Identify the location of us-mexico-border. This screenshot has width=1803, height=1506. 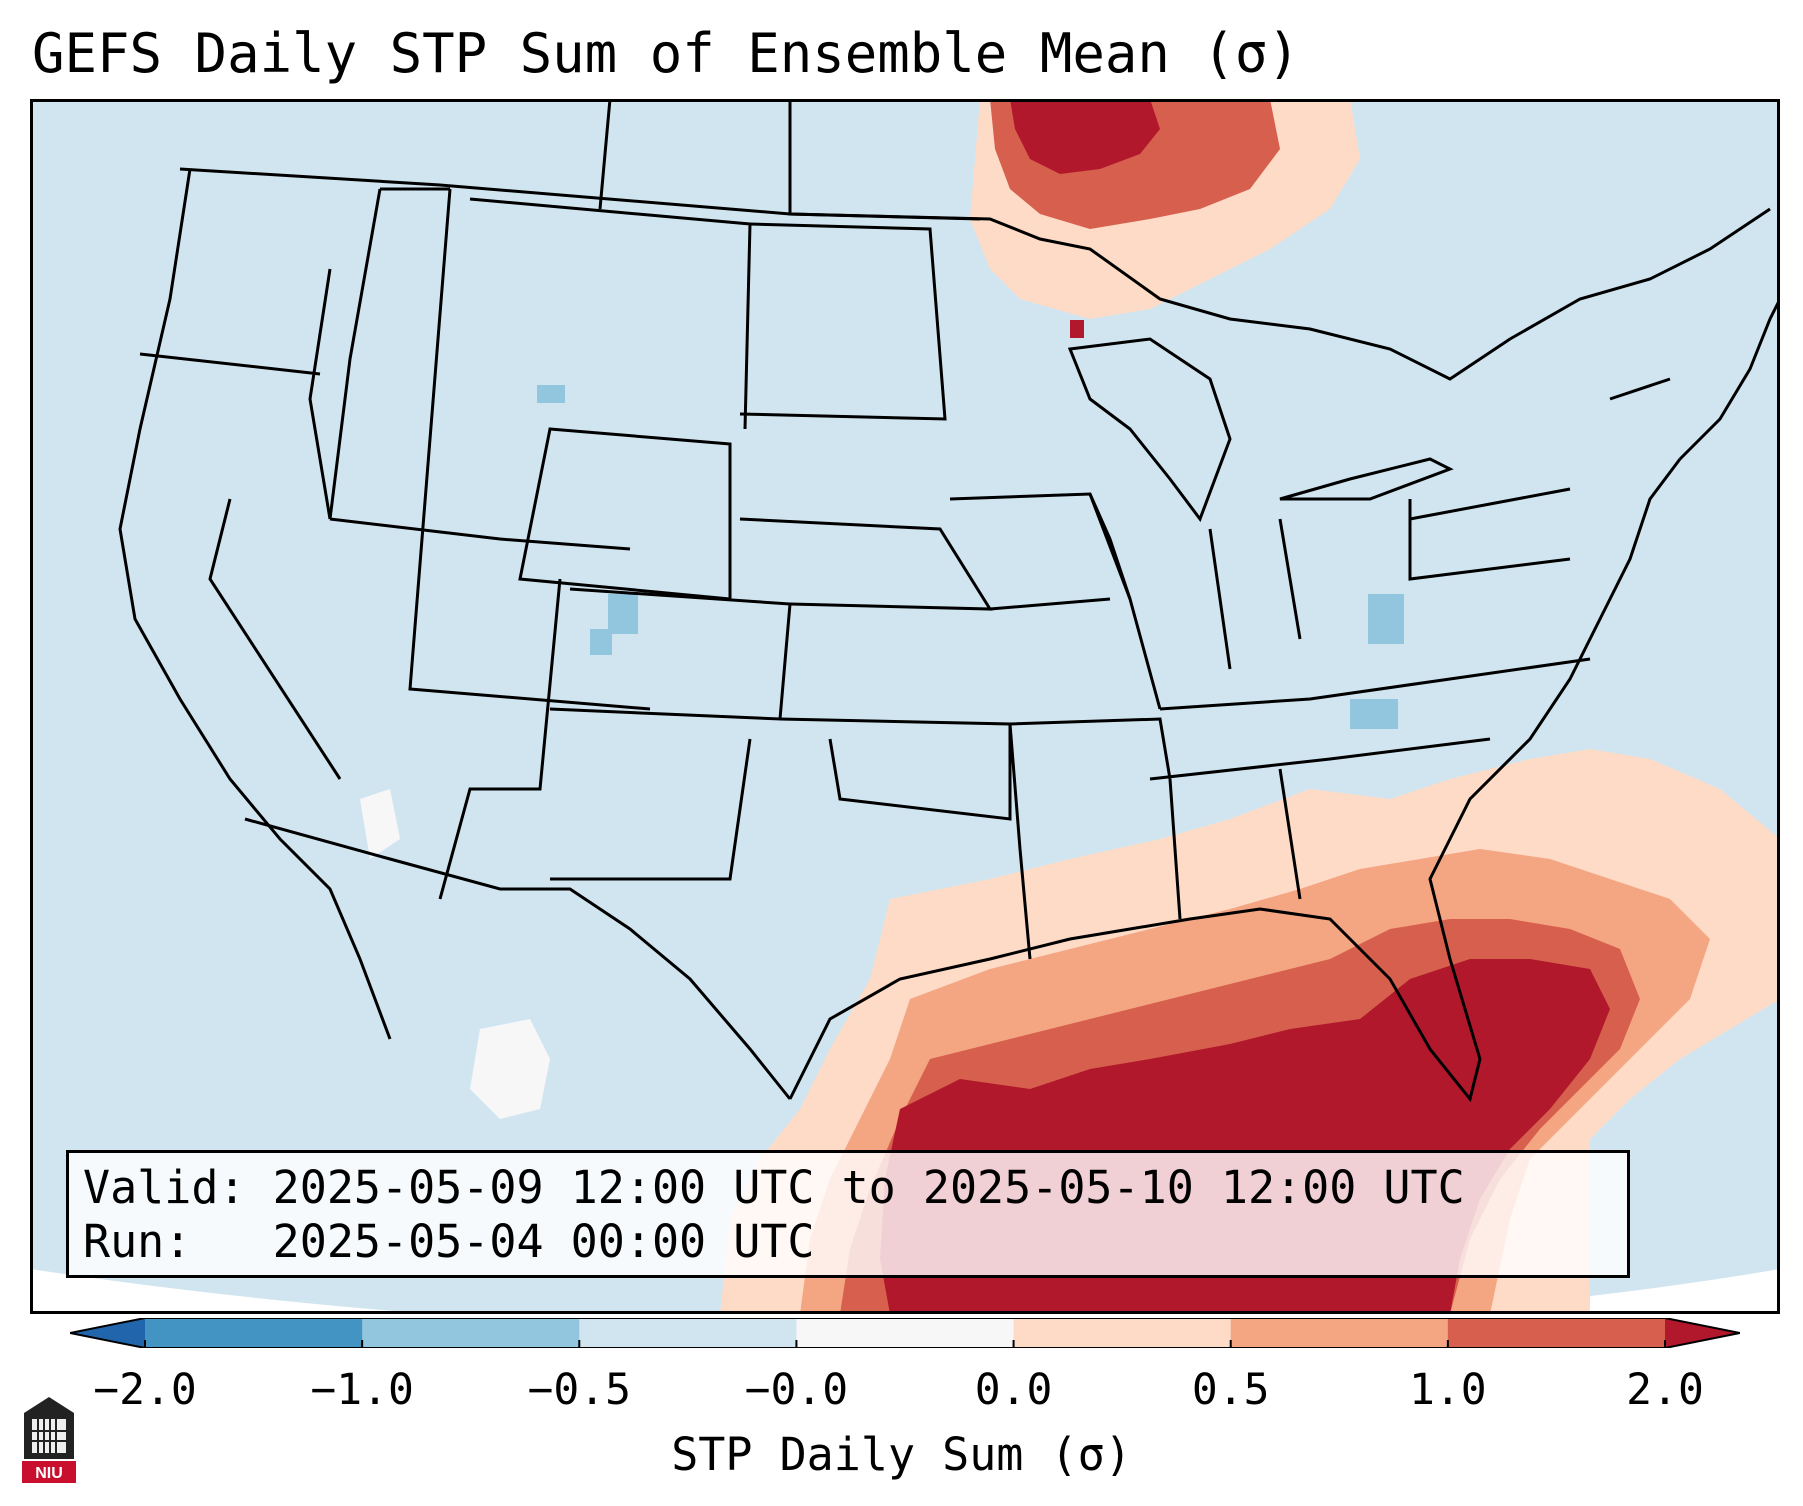
(518, 958).